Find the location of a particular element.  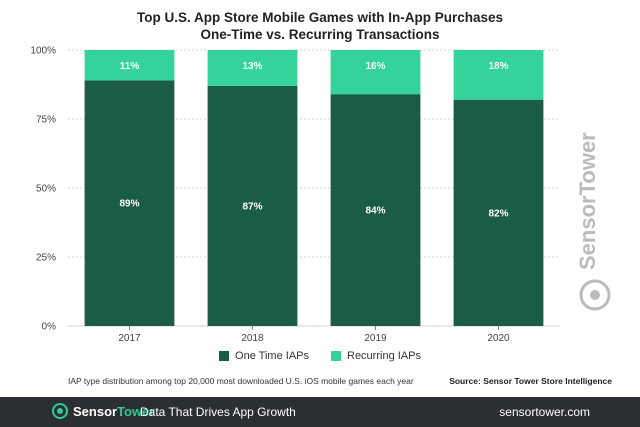

data-label-recurring: 11% is located at coordinates (130, 66).